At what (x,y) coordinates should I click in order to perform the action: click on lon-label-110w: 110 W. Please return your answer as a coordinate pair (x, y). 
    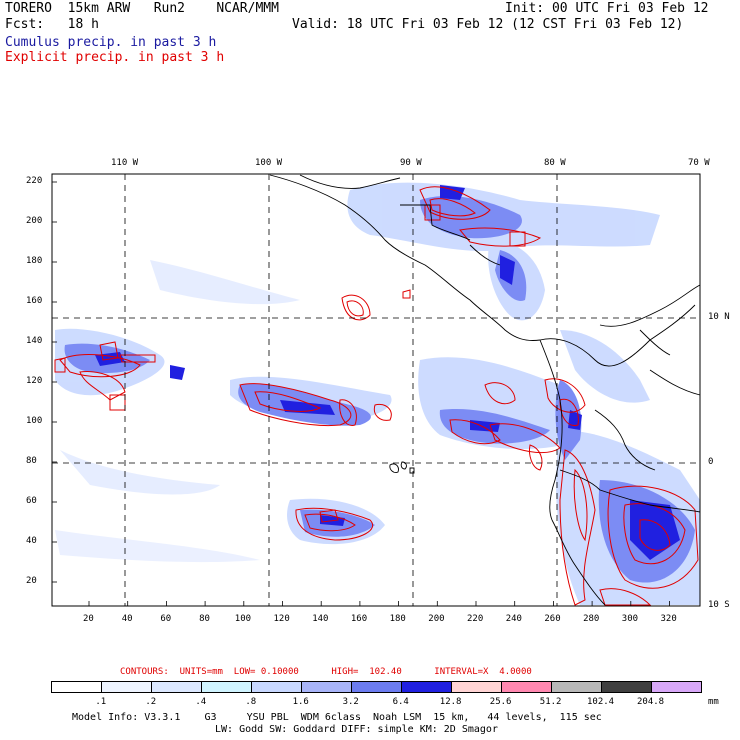
    Looking at the image, I should click on (125, 163).